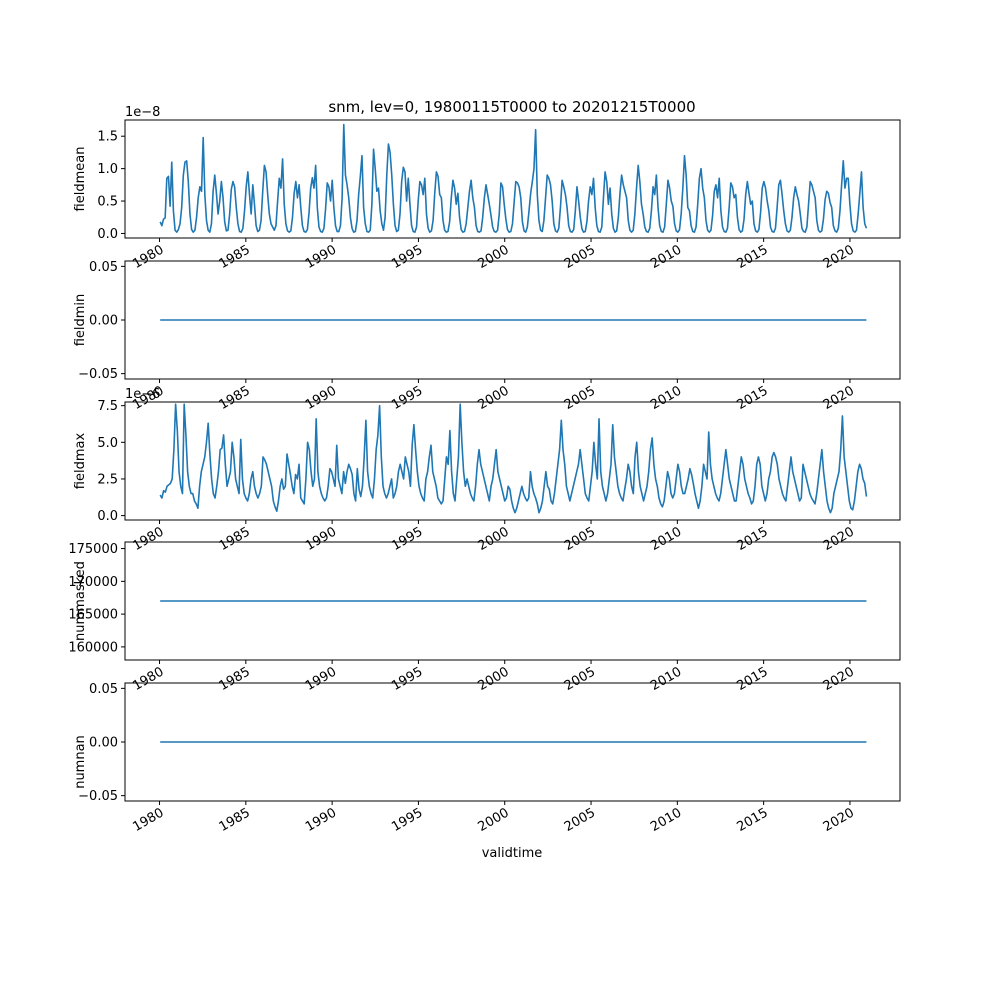 The height and width of the screenshot is (1000, 1000). I want to click on axes-frame-fieldmean, so click(512, 179).